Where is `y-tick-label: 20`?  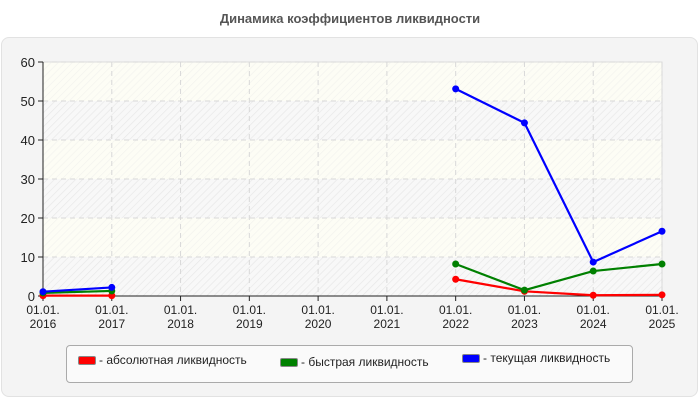 y-tick-label: 20 is located at coordinates (28, 218).